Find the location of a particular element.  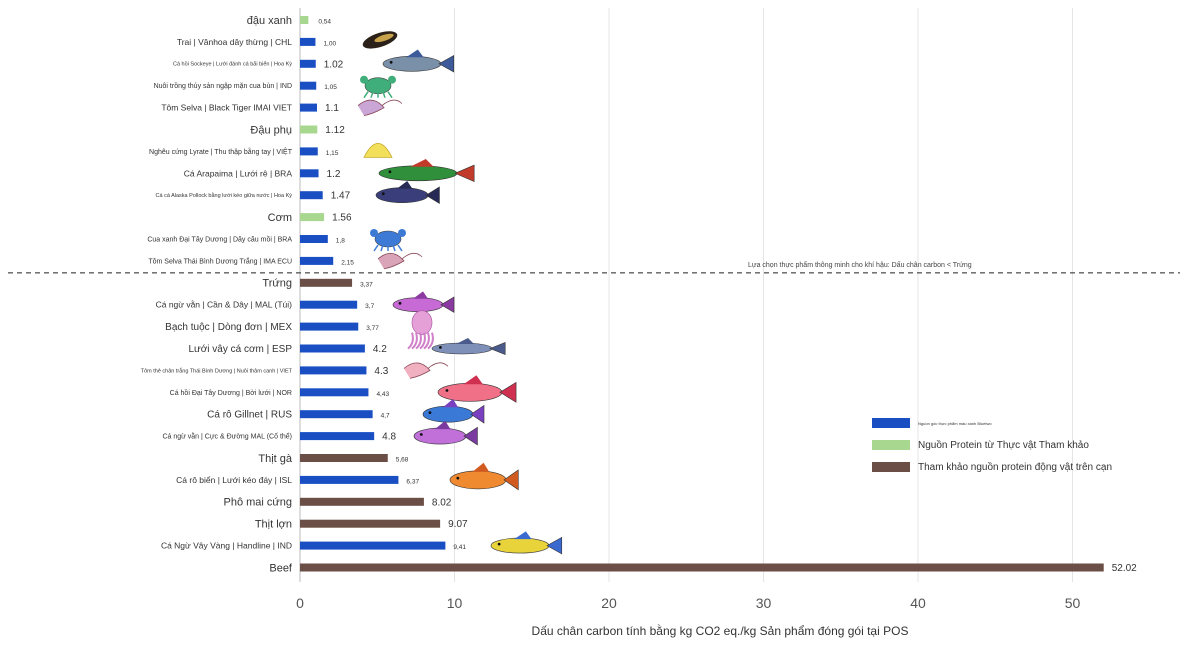

salmon-icon is located at coordinates (418, 61).